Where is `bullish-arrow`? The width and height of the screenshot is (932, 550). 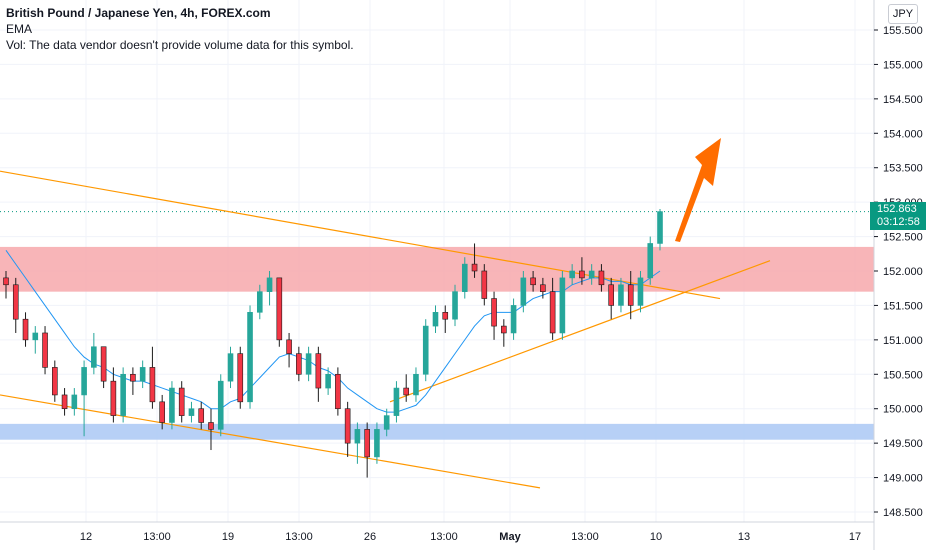
bullish-arrow is located at coordinates (698, 190).